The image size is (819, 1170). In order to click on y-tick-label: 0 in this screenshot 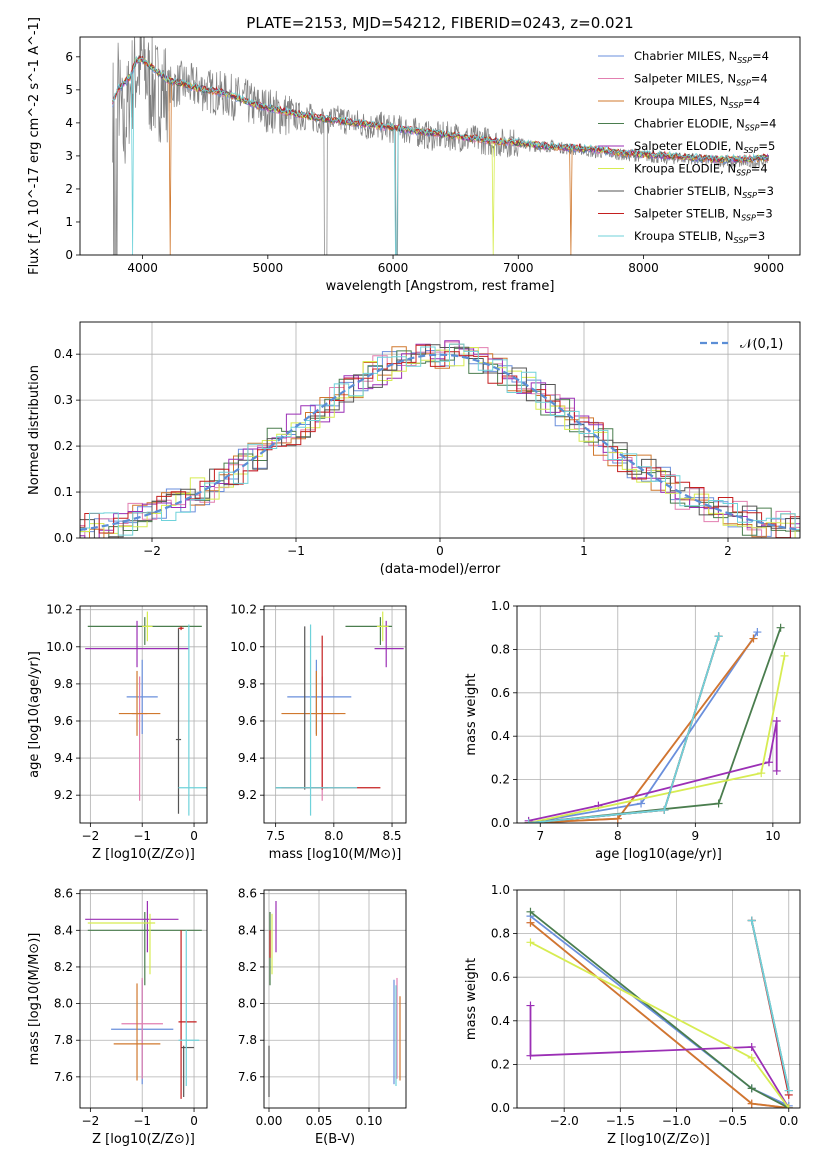, I will do `click(69, 255)`.